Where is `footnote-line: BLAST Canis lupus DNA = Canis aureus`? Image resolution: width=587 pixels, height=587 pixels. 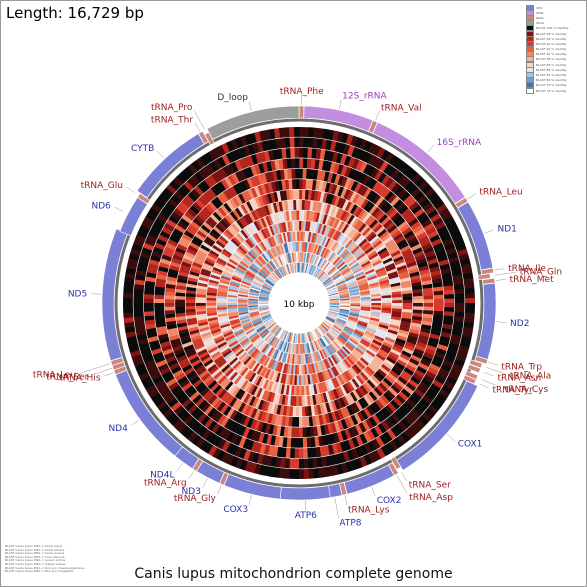 footnote-line: BLAST Canis lupus DNA = Canis aureus is located at coordinates (35, 553).